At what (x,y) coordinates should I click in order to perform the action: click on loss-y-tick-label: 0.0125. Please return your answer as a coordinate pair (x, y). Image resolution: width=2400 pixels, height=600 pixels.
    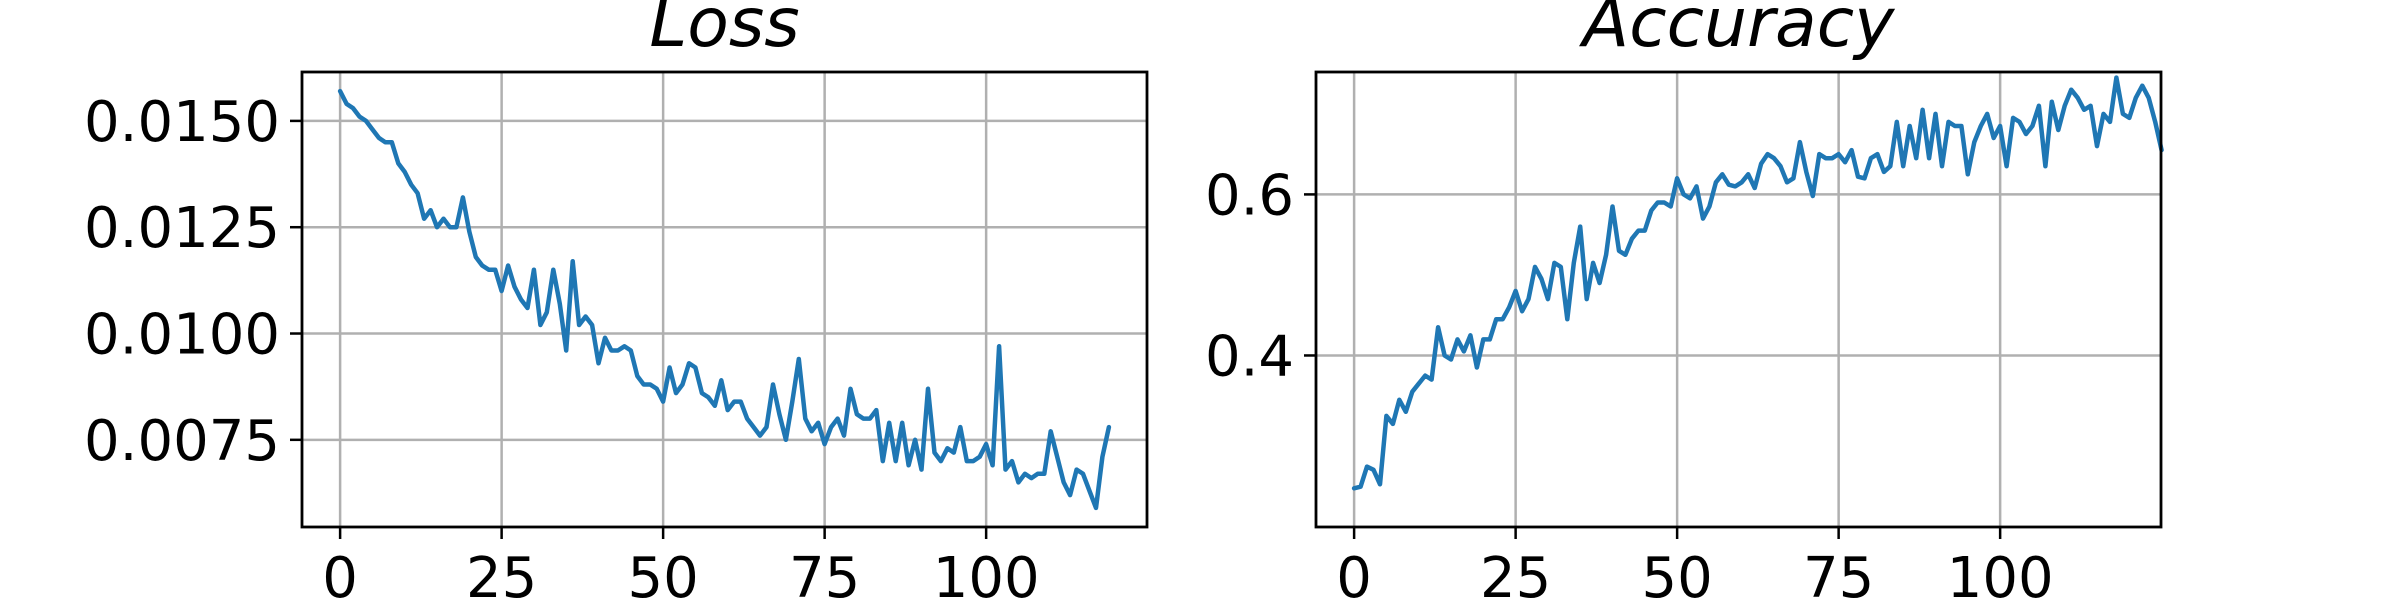
    Looking at the image, I should click on (182, 228).